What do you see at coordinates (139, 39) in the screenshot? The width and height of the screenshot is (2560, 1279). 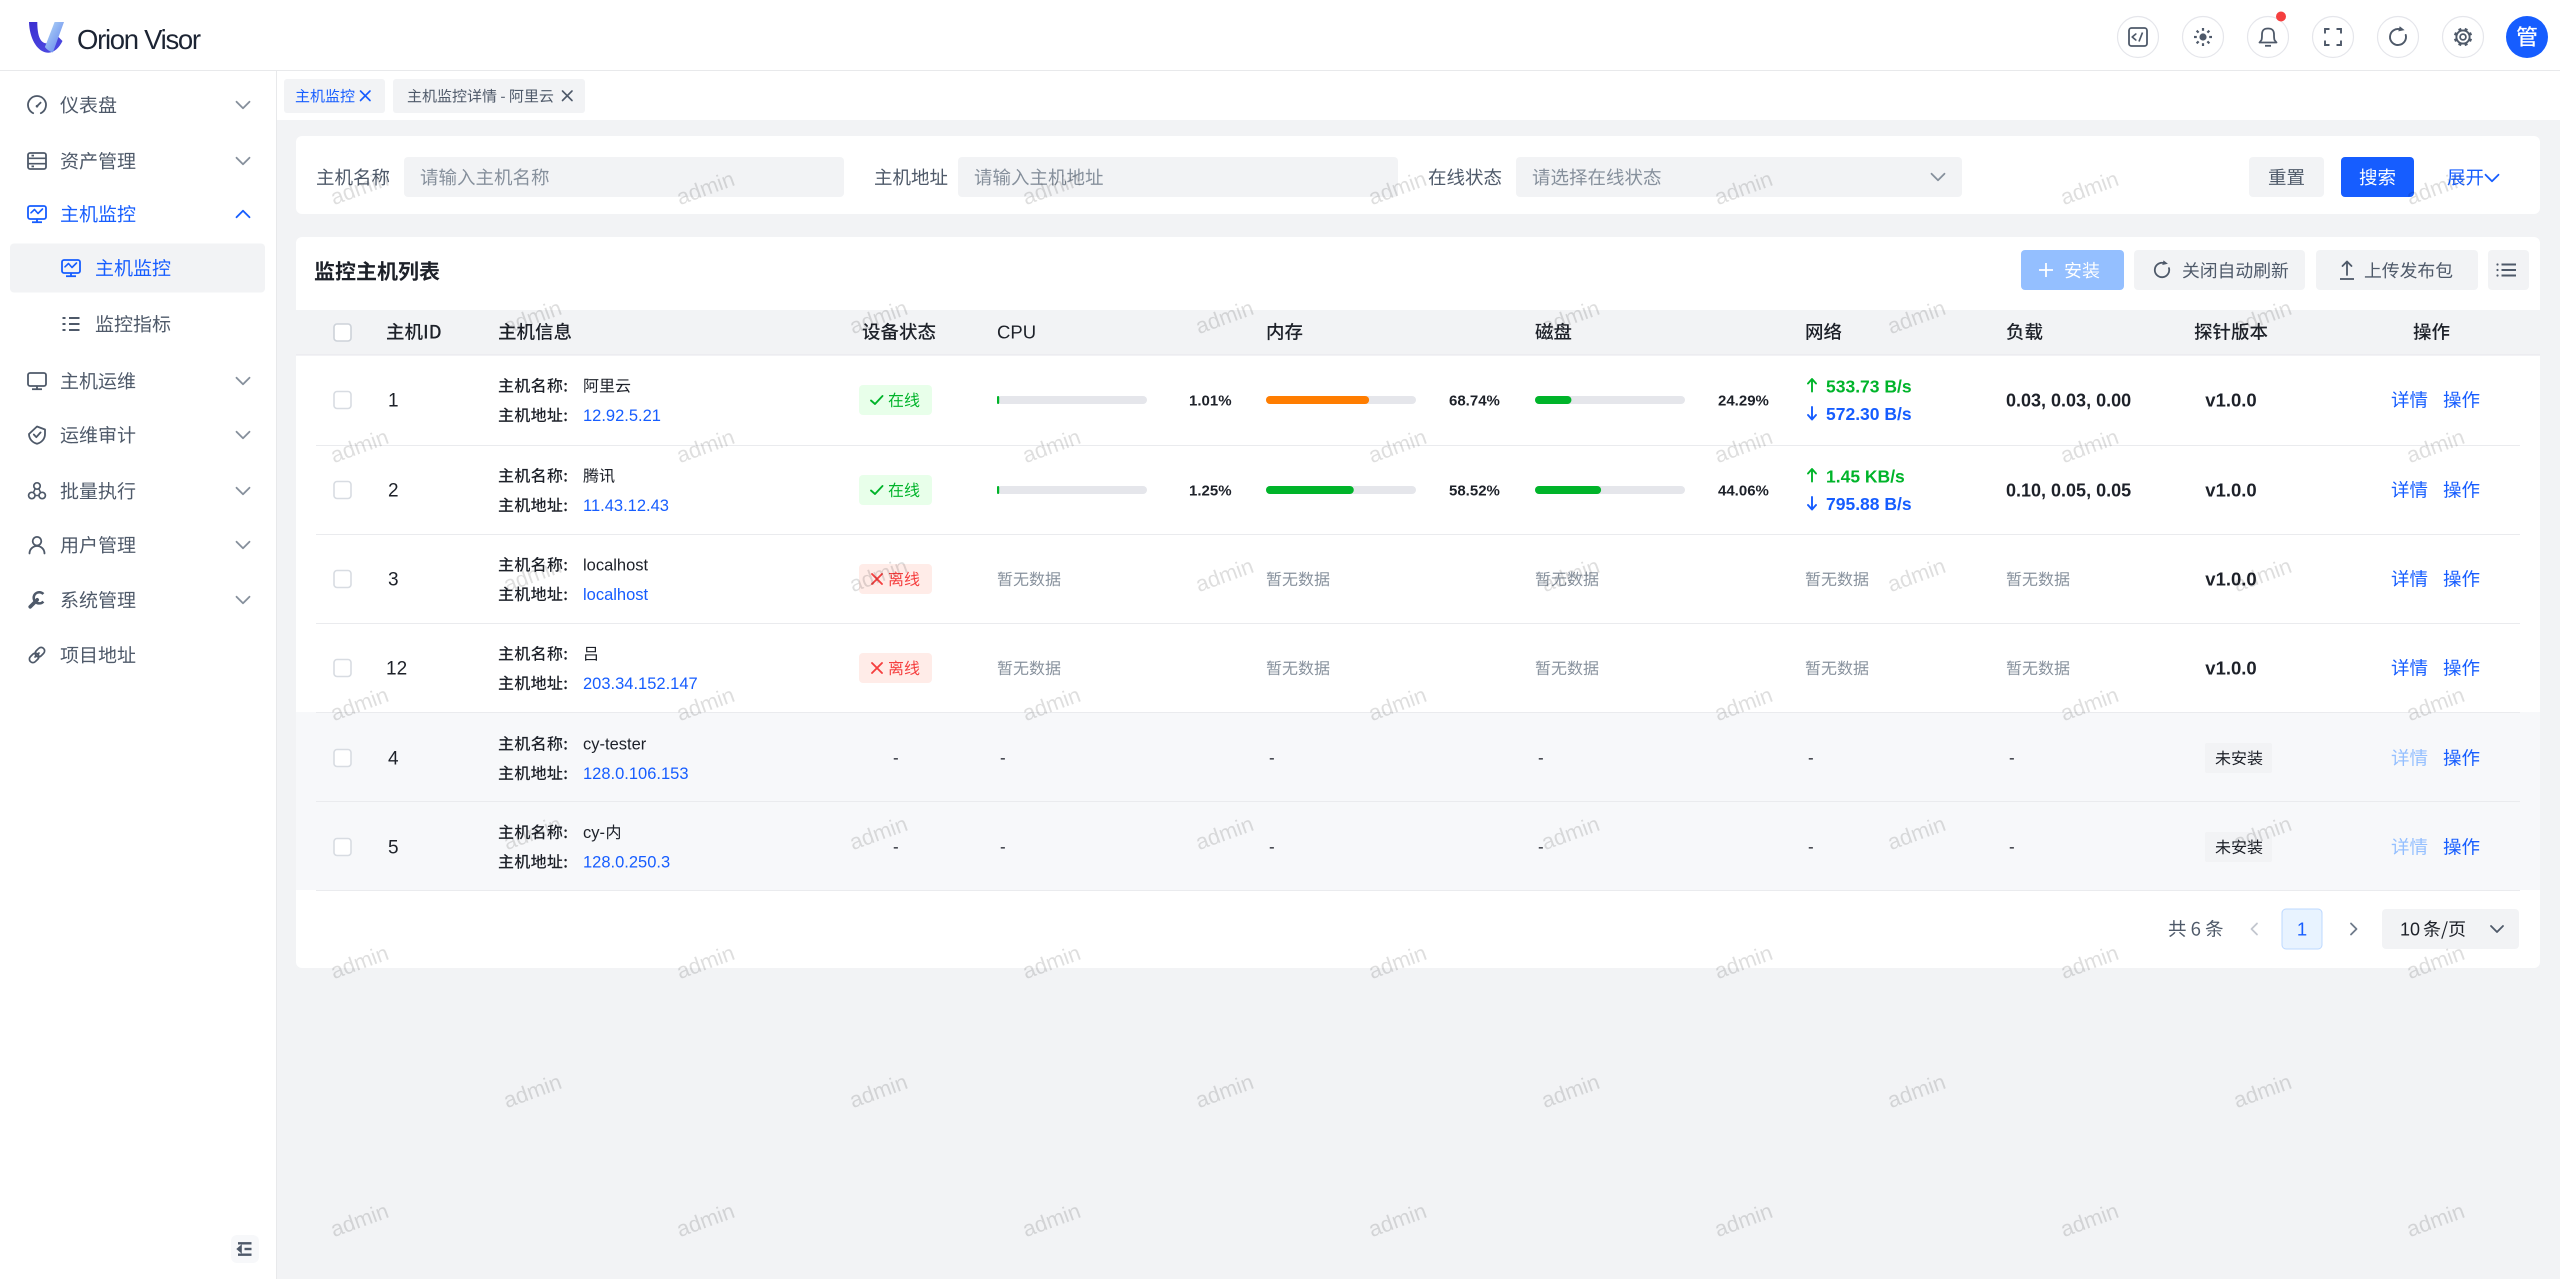 I see `svg-text: Orion Visor` at bounding box center [139, 39].